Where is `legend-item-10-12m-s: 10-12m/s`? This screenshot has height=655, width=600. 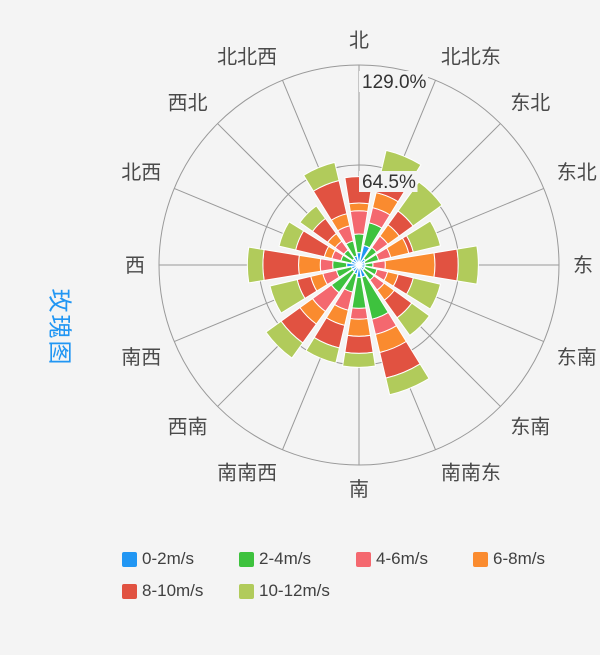 legend-item-10-12m-s: 10-12m/s is located at coordinates (297, 591).